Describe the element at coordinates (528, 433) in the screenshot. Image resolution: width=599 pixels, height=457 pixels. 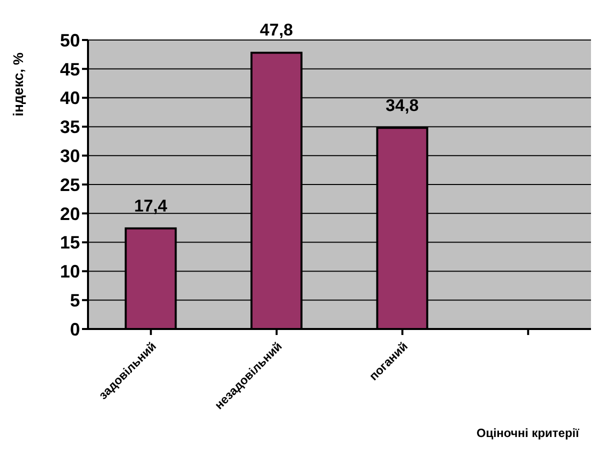
I see `x-axis-title: Оціночні критерії` at that location.